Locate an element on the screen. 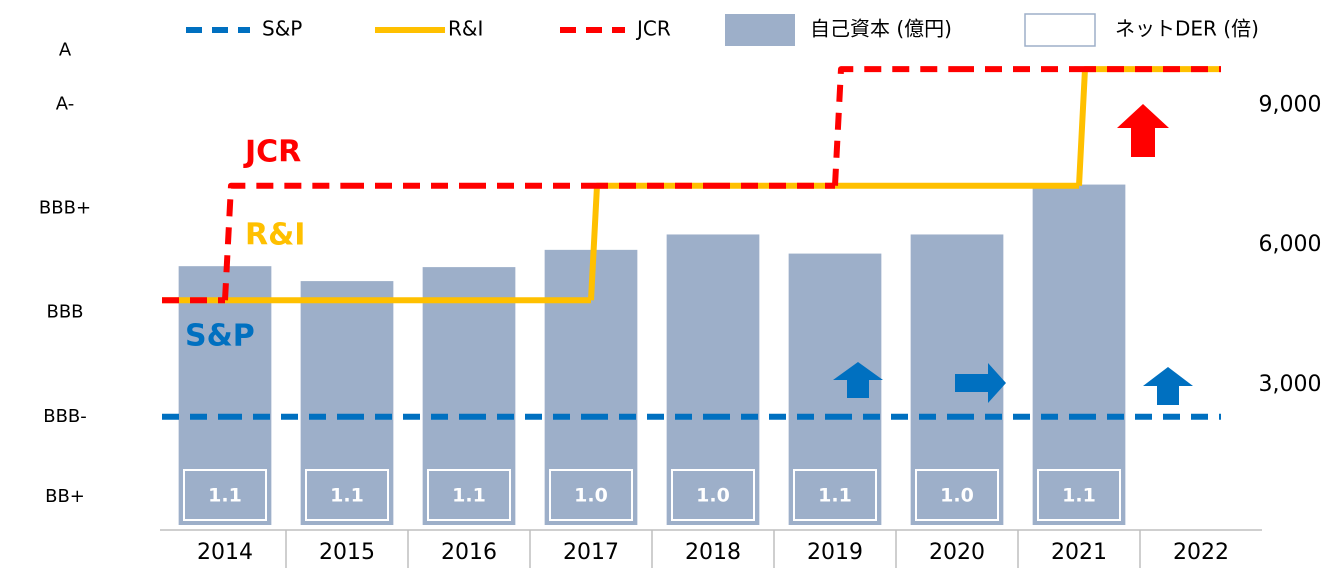  legend-label: JCR is located at coordinates (653, 29).